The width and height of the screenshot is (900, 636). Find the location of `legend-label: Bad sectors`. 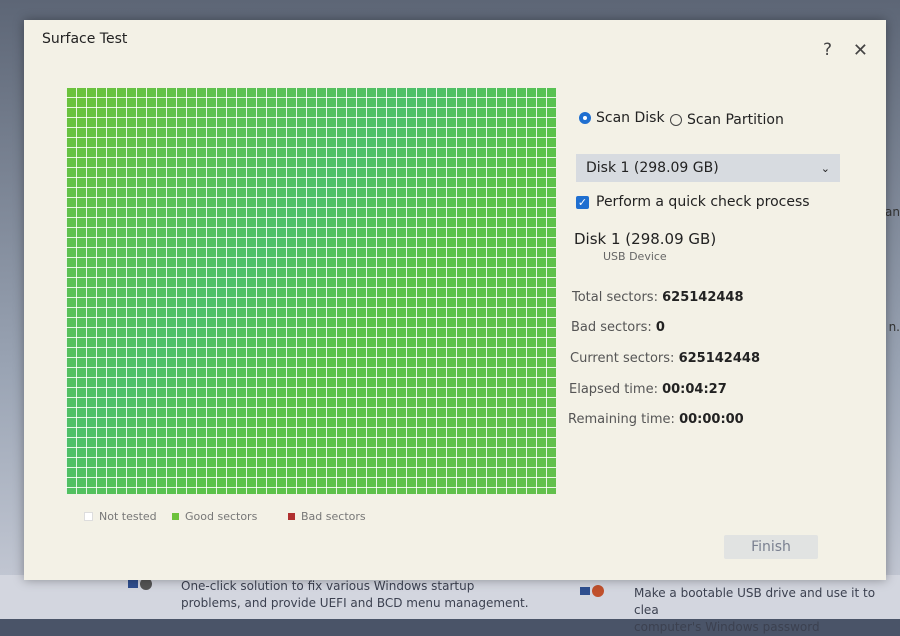

legend-label: Bad sectors is located at coordinates (333, 516).